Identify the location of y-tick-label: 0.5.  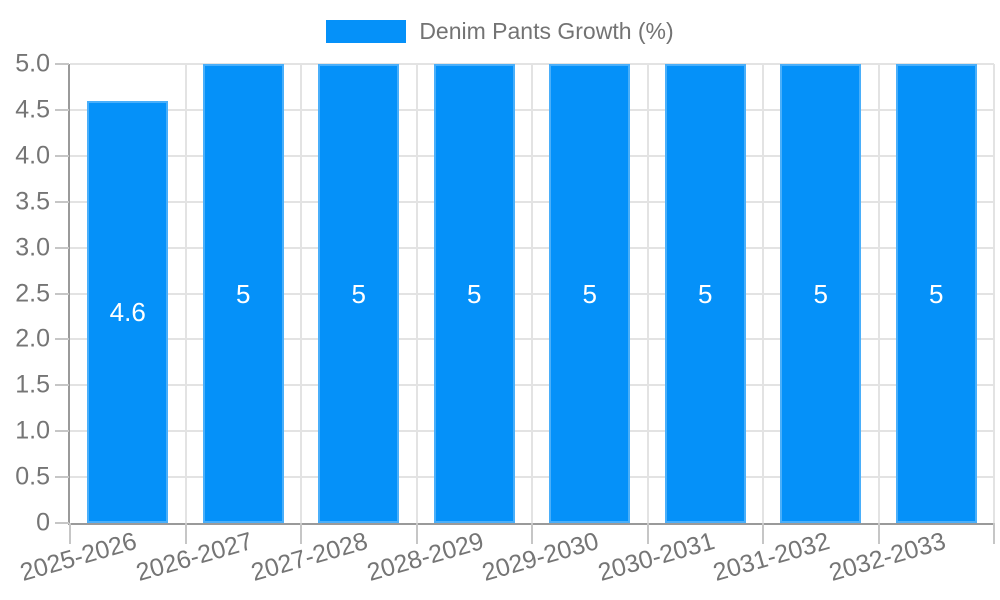
(32, 476).